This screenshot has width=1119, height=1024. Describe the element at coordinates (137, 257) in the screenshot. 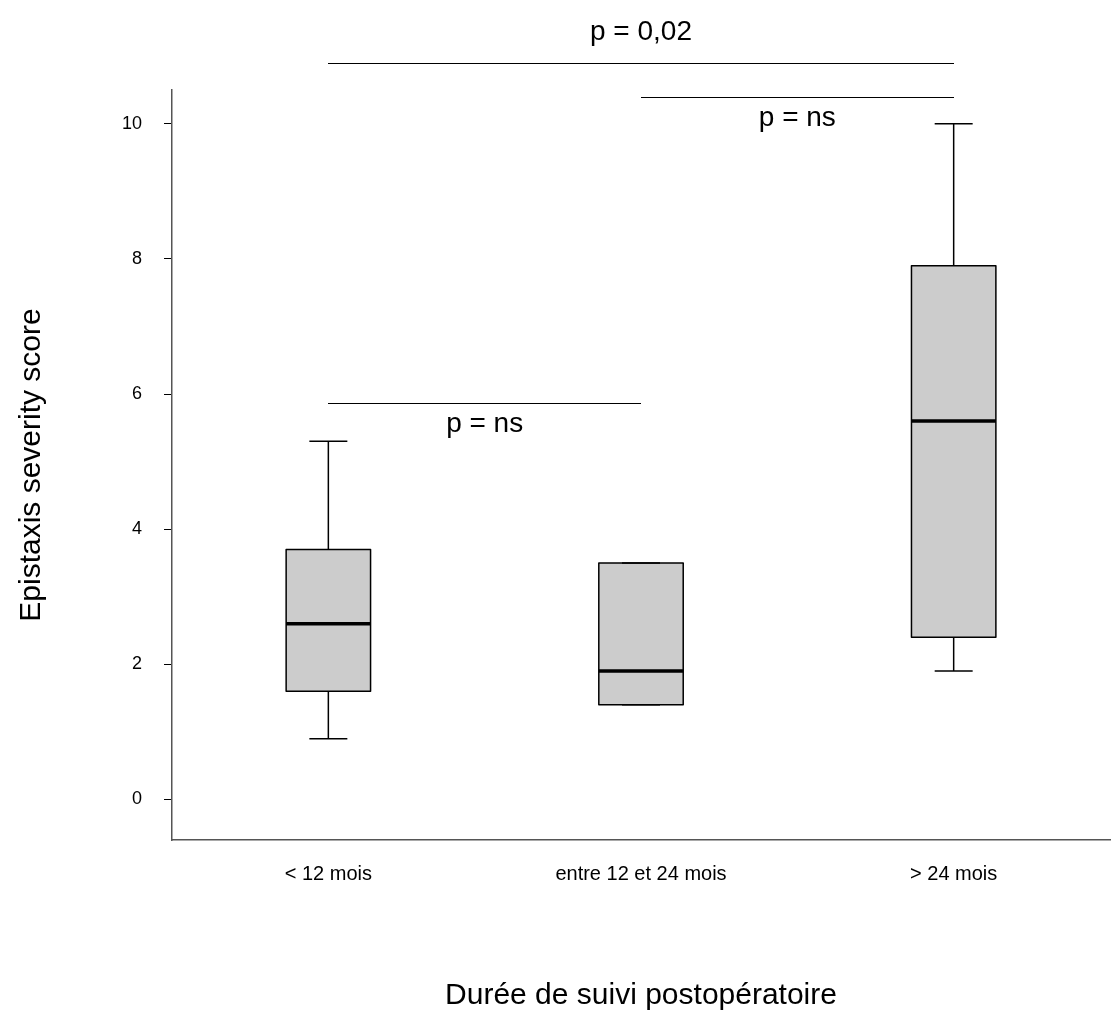

I see `y-tick-label: 8` at that location.